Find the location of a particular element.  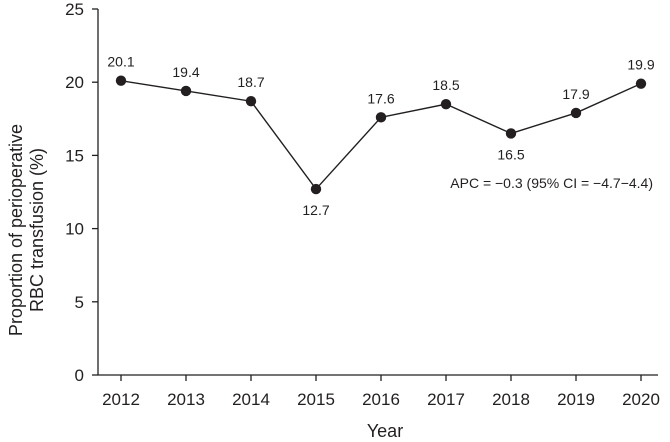

y-tick-label: 25 is located at coordinates (74, 9).